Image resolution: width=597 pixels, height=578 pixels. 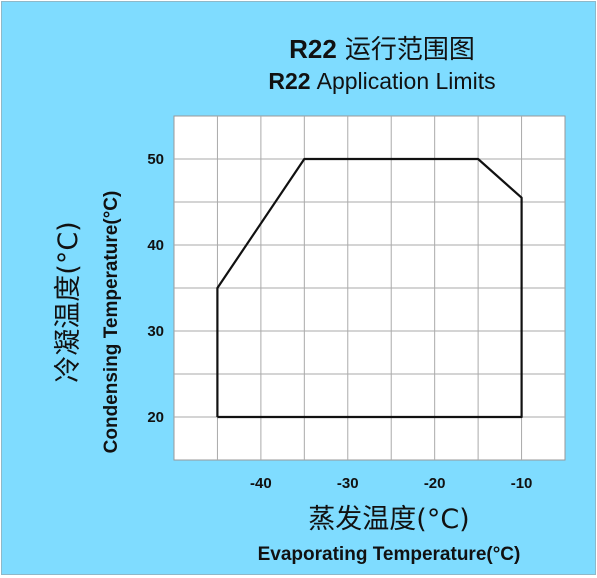 What do you see at coordinates (388, 519) in the screenshot?
I see `x-axis-label-cn: 蒸发温度(°C)` at bounding box center [388, 519].